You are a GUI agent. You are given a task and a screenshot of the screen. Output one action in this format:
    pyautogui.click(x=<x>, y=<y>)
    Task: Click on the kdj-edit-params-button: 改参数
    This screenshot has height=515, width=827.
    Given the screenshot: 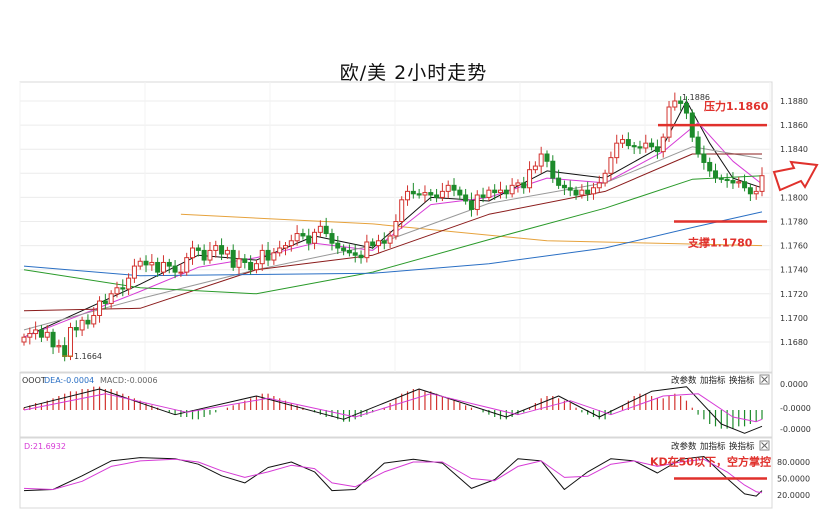 What is the action you would take?
    pyautogui.click(x=684, y=446)
    